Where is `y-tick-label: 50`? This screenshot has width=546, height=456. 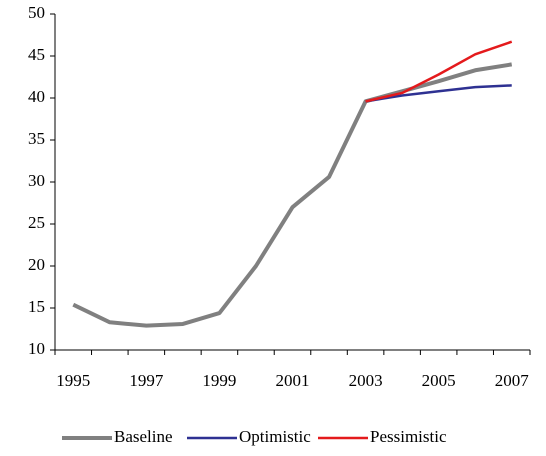
y-tick-label: 50 is located at coordinates (36, 12).